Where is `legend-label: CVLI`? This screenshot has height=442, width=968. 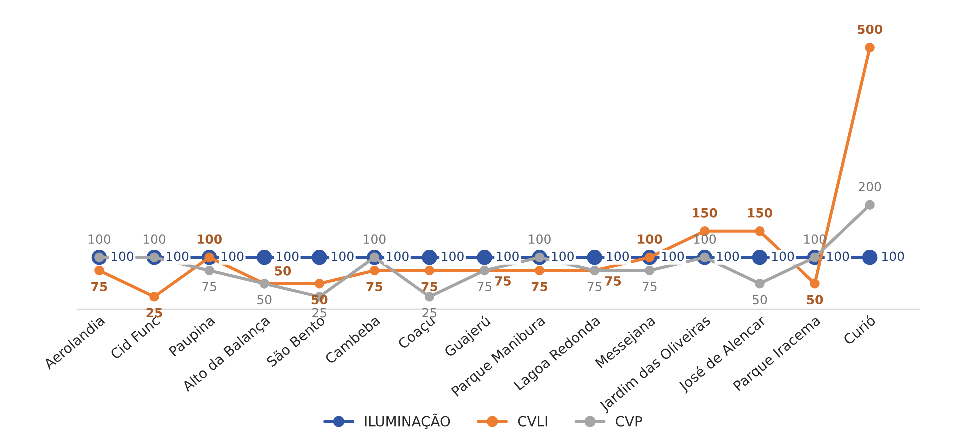
legend-label: CVLI is located at coordinates (533, 421).